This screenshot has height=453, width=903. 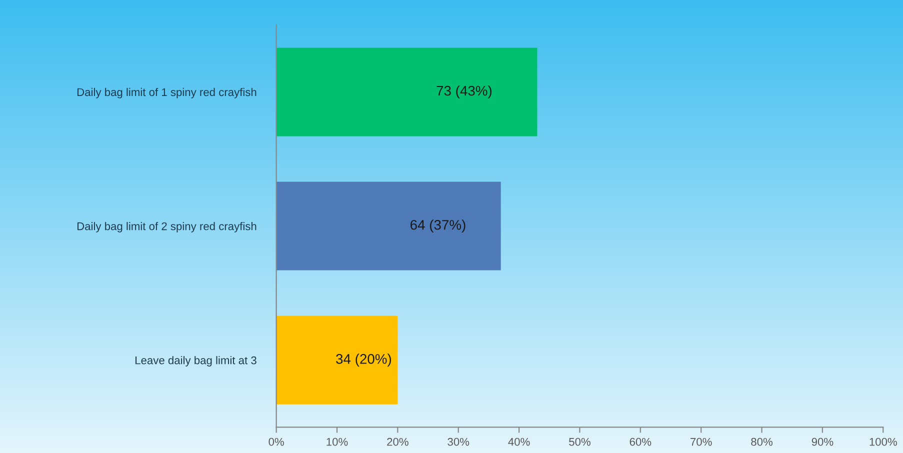 I want to click on x-tick-label: 10%, so click(x=337, y=442).